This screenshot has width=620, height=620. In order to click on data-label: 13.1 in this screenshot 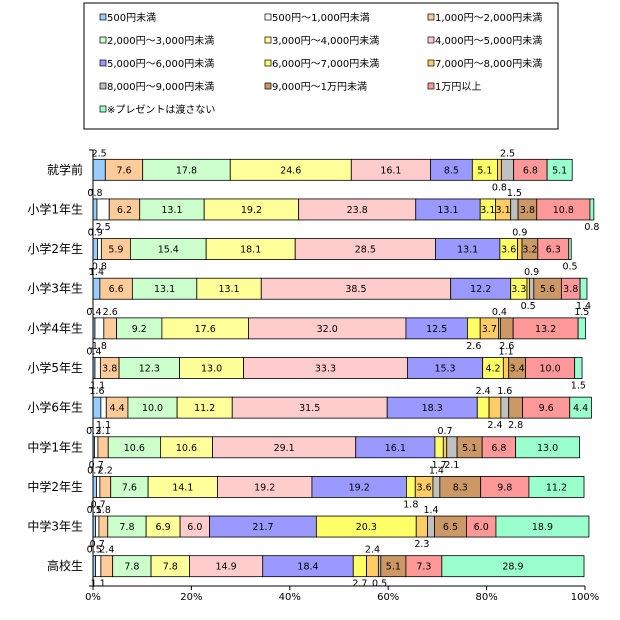, I will do `click(164, 289)`.